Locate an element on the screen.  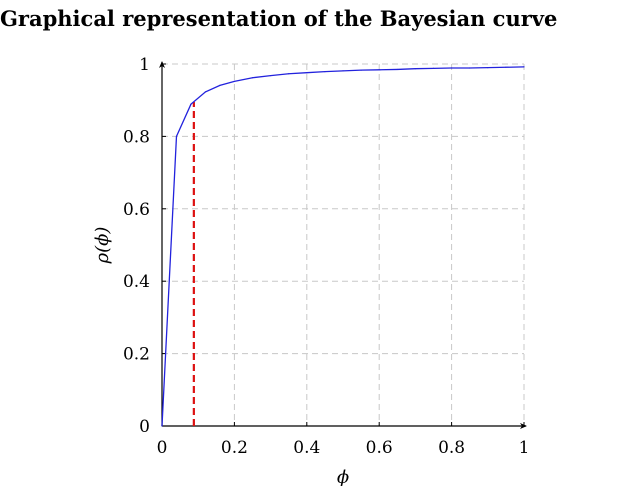
x-tick-label-4: 0.8 is located at coordinates (451, 448).